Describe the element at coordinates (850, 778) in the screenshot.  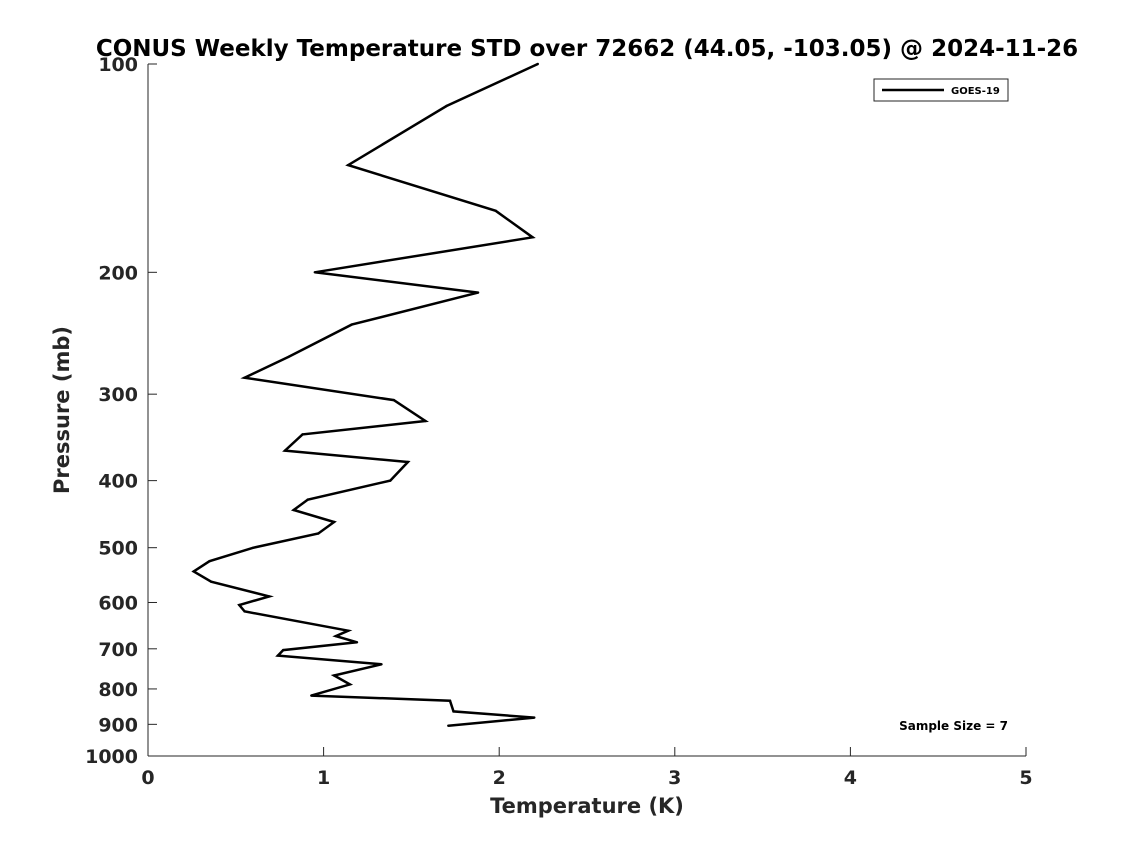
I see `x-tick-label: 4` at that location.